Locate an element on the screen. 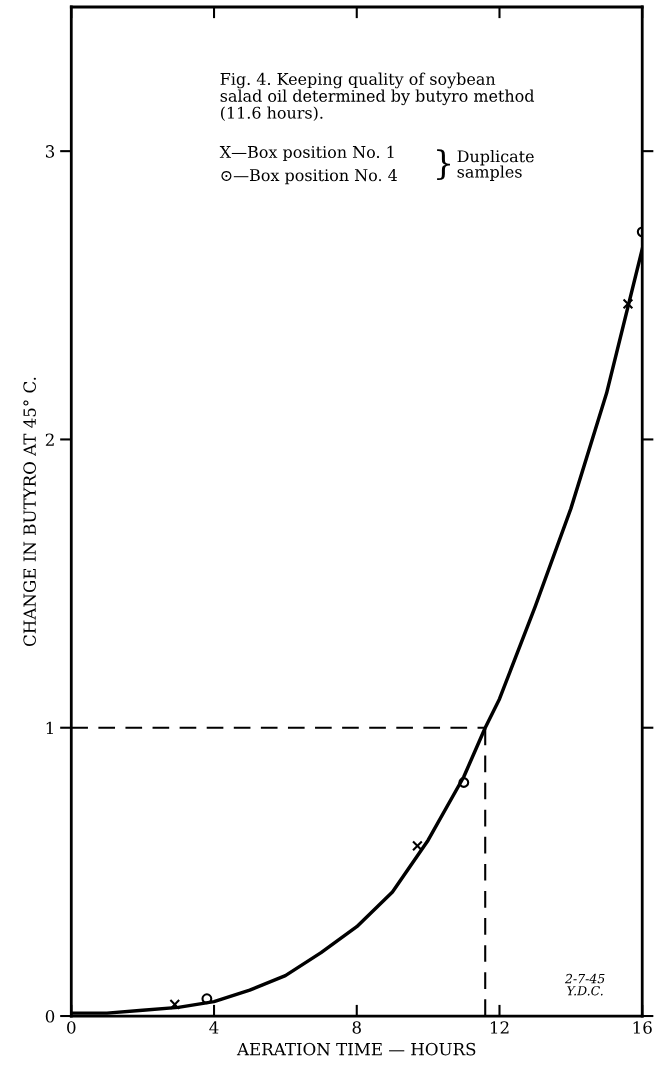 The image size is (654, 1078). annotation: X—Box position No. 1 is located at coordinates (306, 153).